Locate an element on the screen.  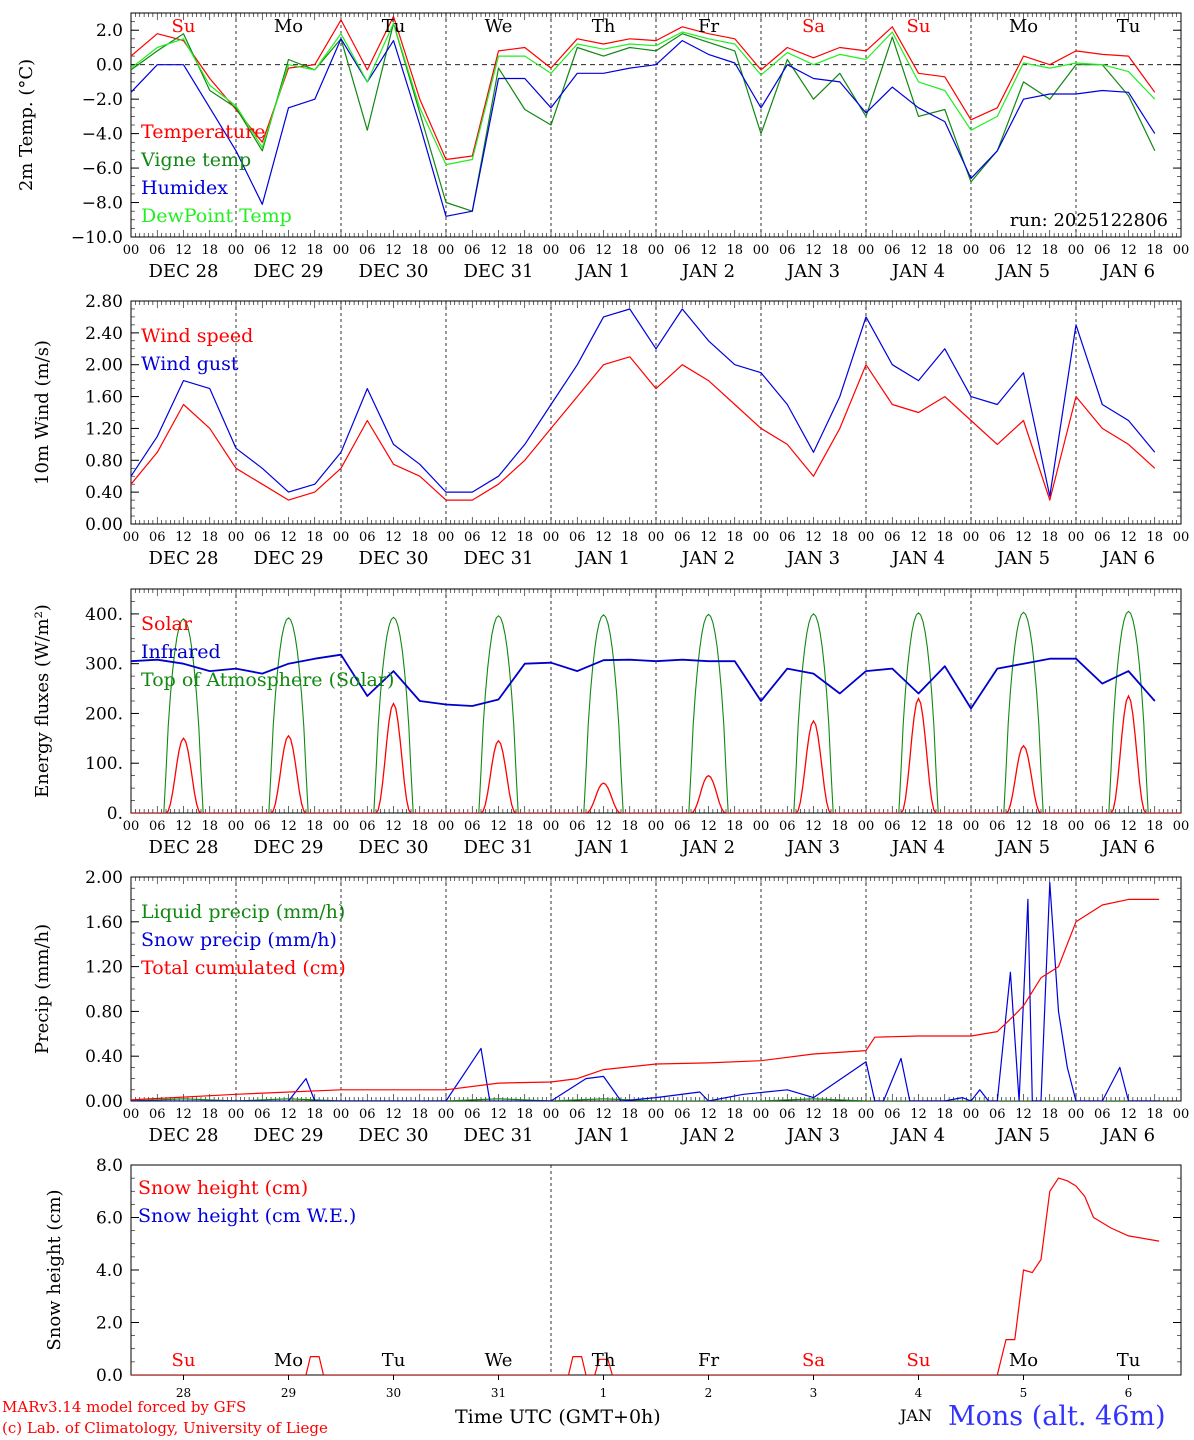
legend-entry: Wind gust is located at coordinates (190, 364).